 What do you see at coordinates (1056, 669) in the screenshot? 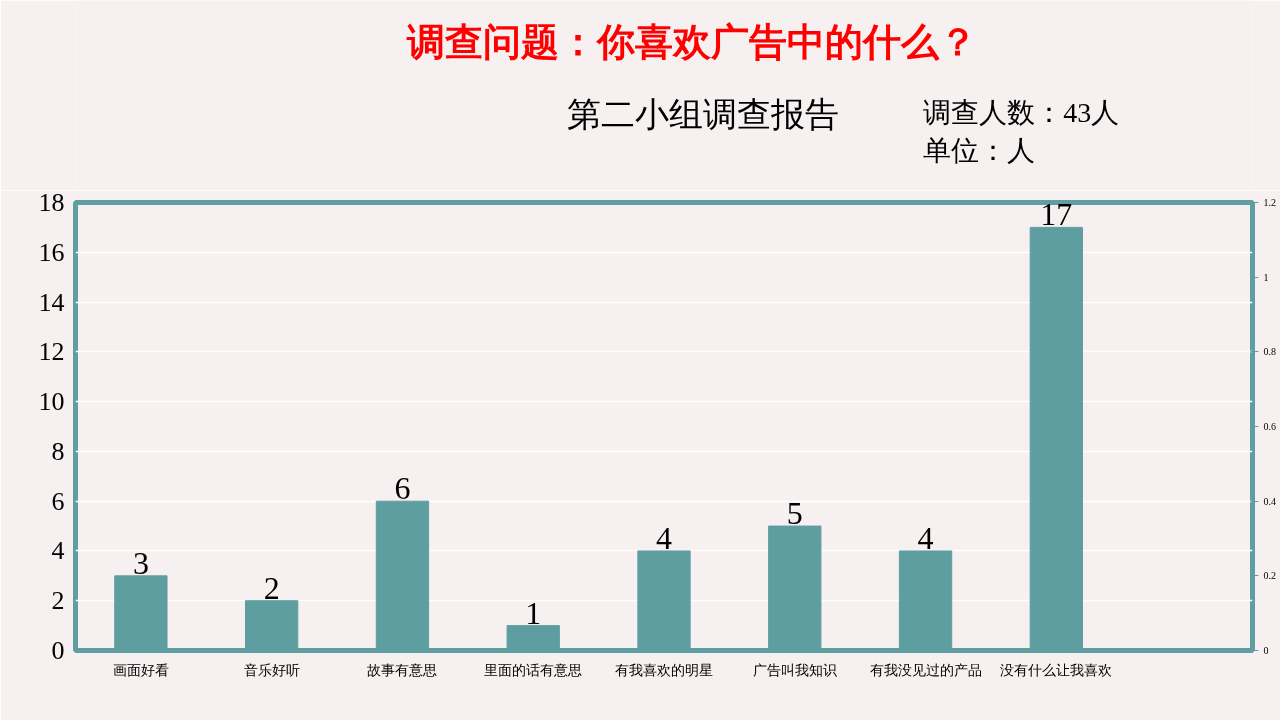
I see `x-tick-label: 没有什么让我喜欢` at bounding box center [1056, 669].